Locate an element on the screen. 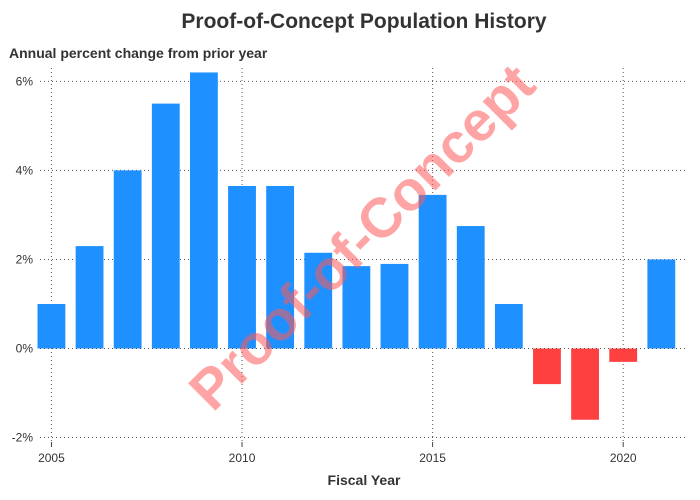 This screenshot has height=500, width=700. y-tick-label: -2% is located at coordinates (23, 438).